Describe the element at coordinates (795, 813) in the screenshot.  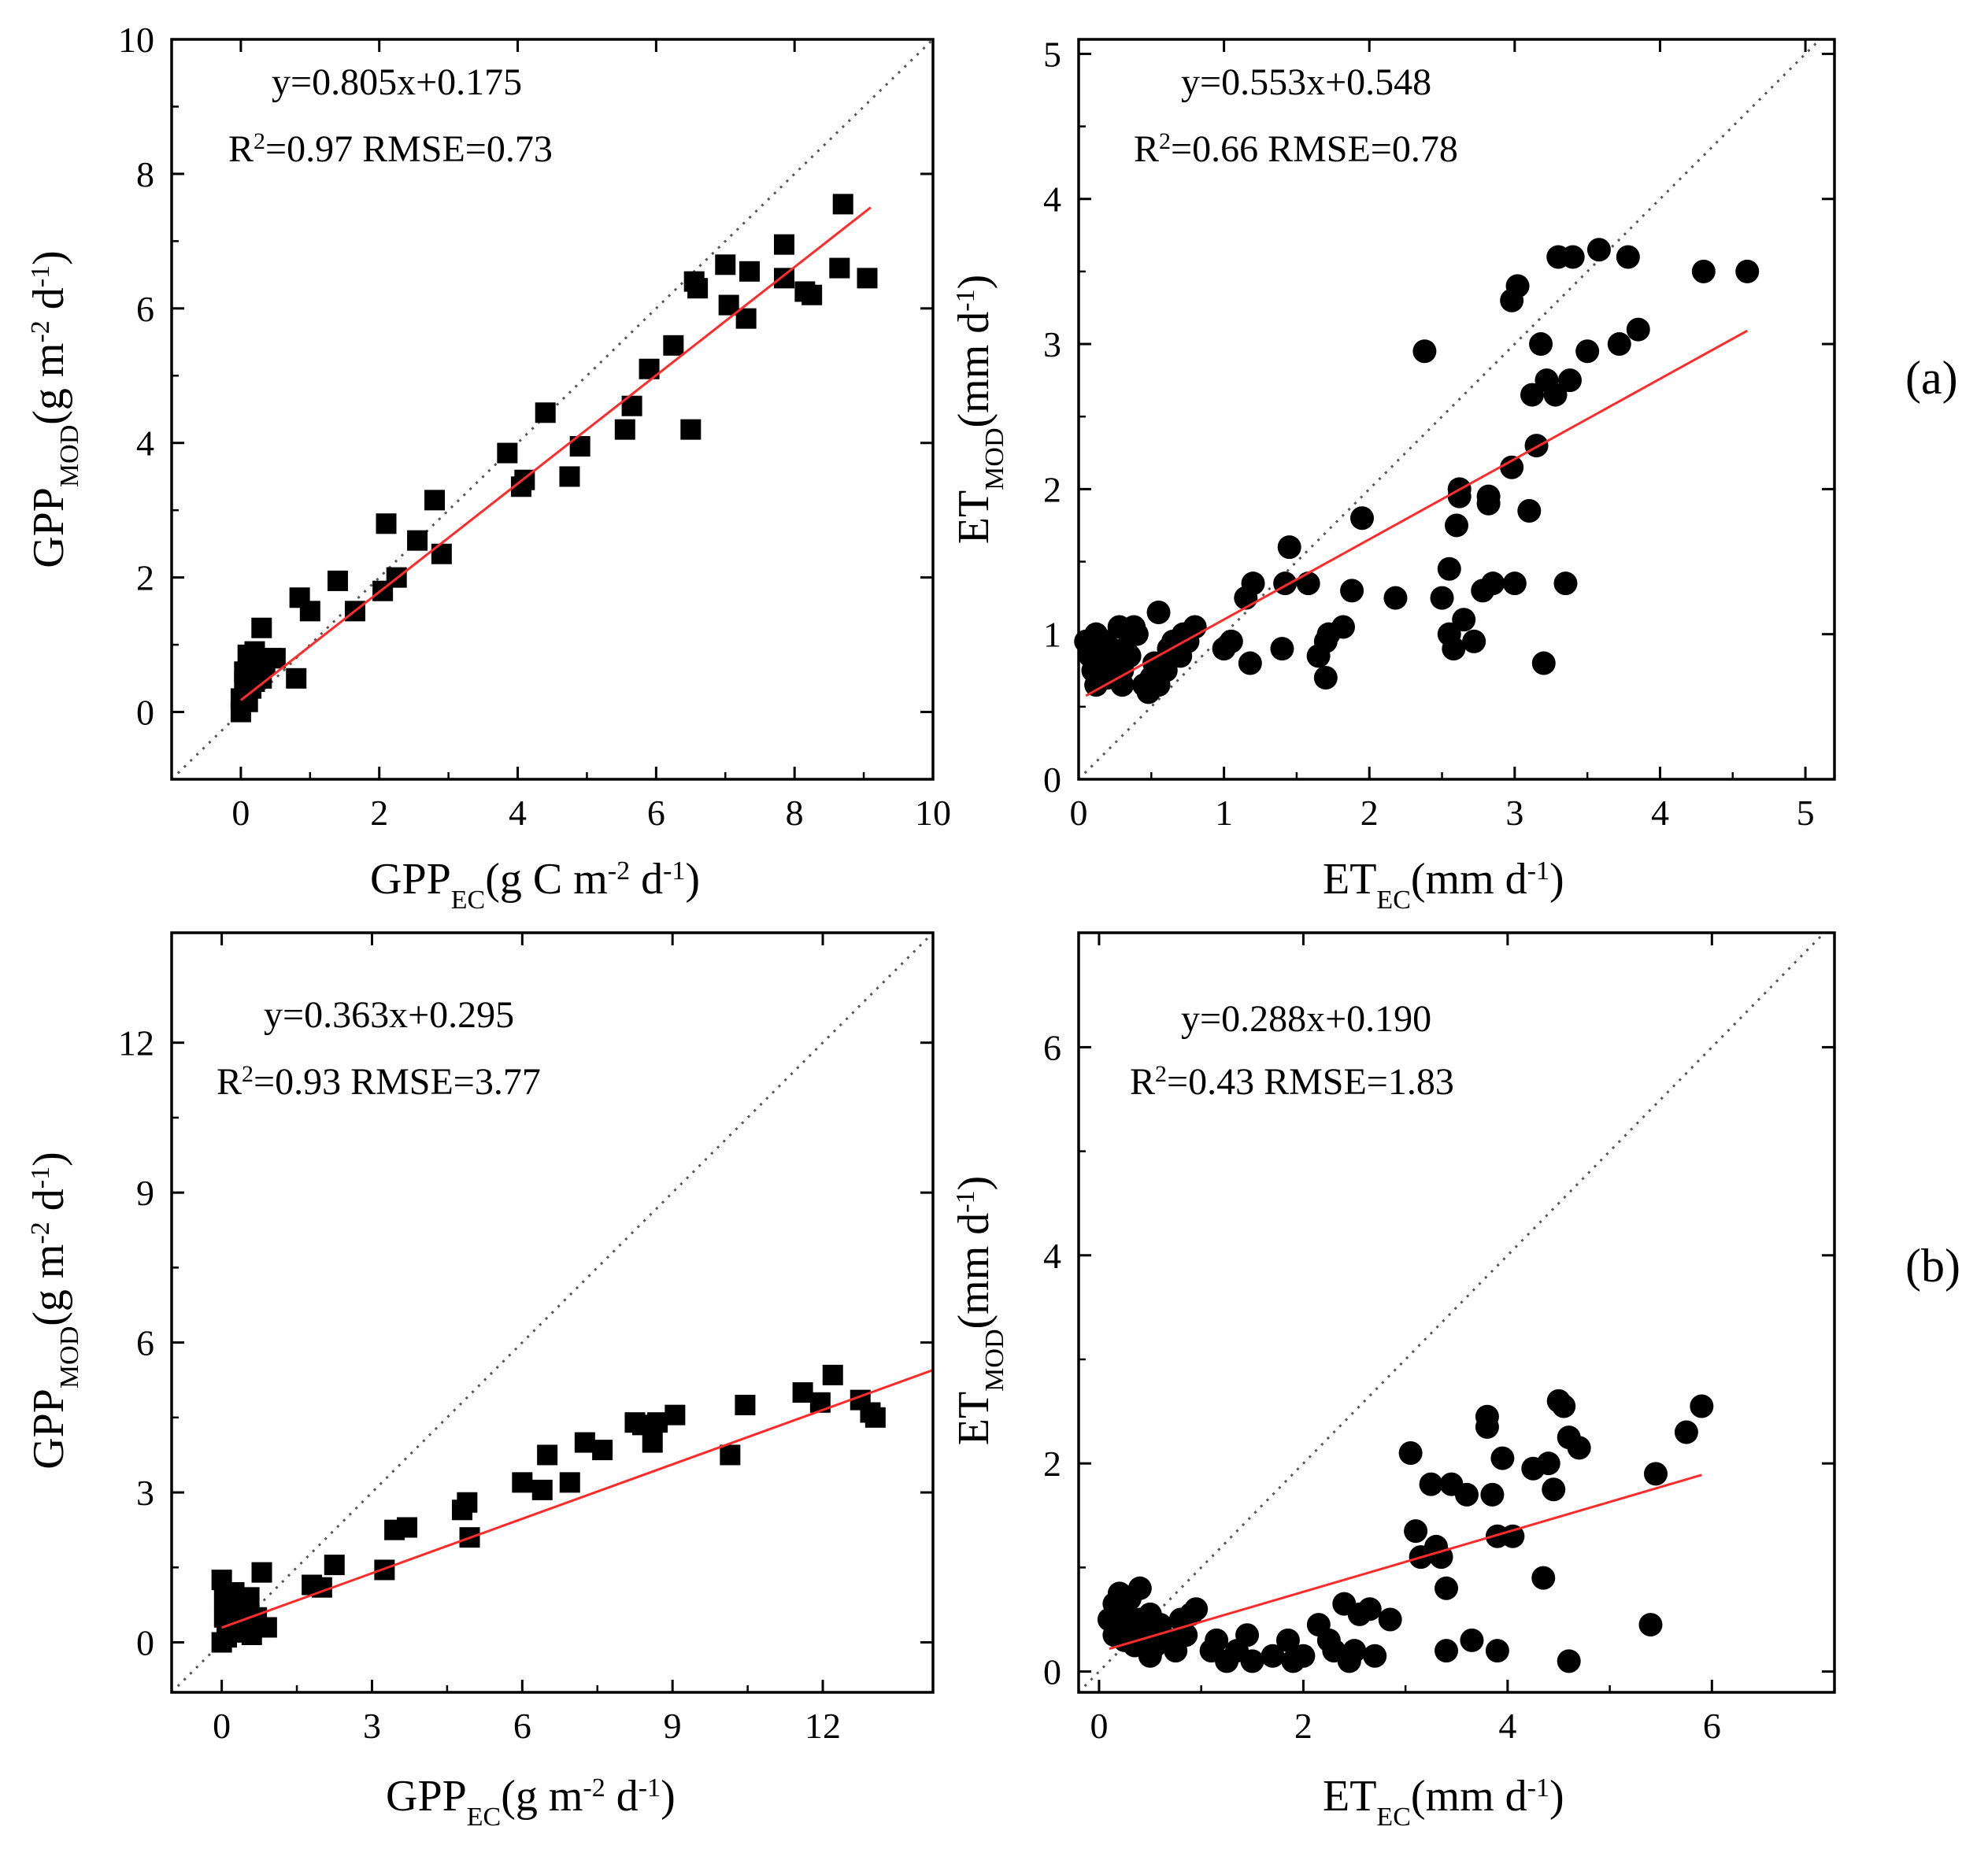
I see `x-tick-label: 8` at that location.